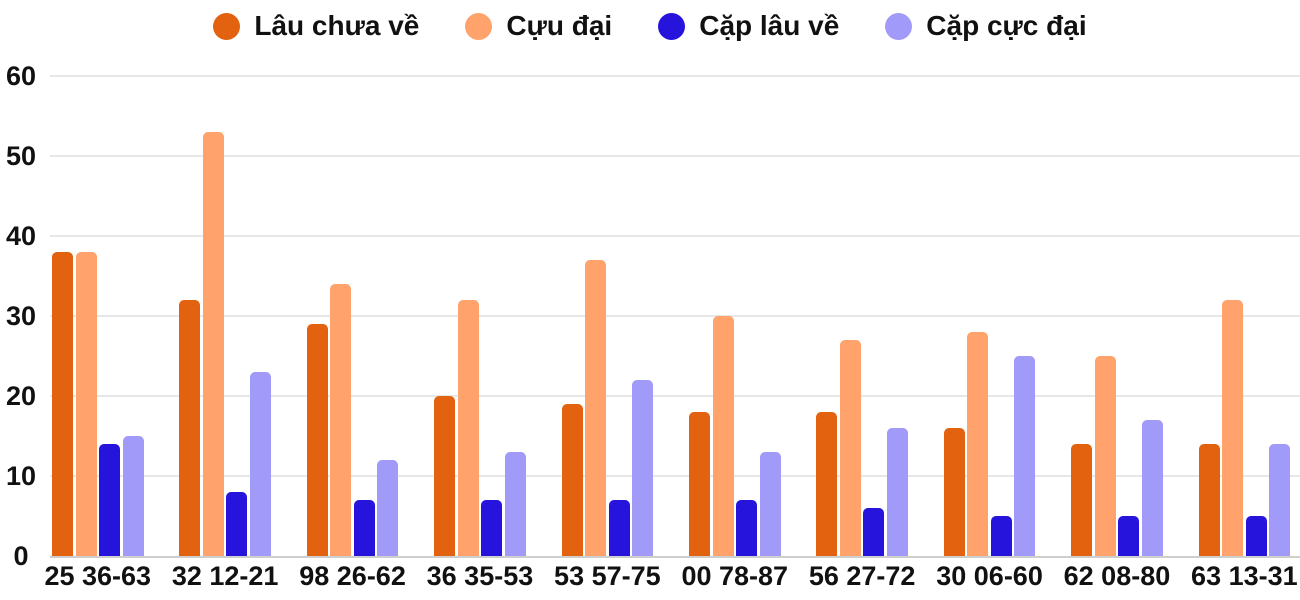 The height and width of the screenshot is (600, 1300). What do you see at coordinates (352, 576) in the screenshot?
I see `x-category-label: 98 26-62` at bounding box center [352, 576].